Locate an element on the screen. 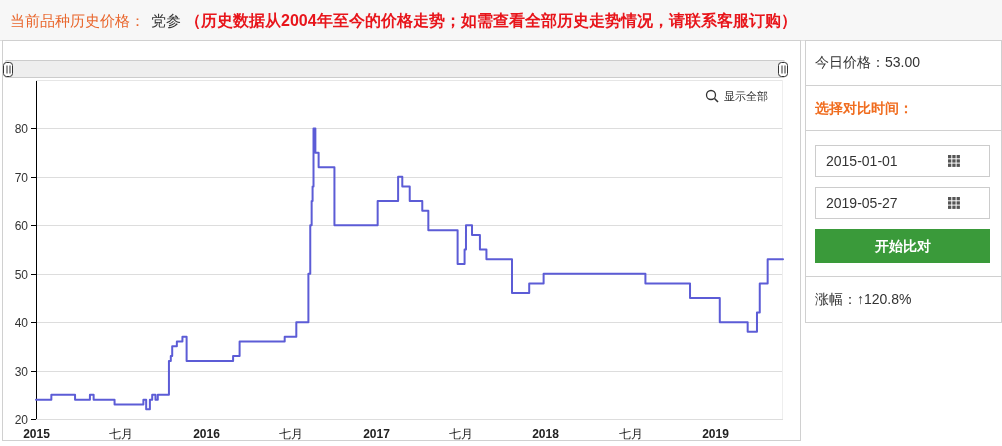 This screenshot has height=446, width=1002. x-tick-label: 2015 is located at coordinates (37, 434).